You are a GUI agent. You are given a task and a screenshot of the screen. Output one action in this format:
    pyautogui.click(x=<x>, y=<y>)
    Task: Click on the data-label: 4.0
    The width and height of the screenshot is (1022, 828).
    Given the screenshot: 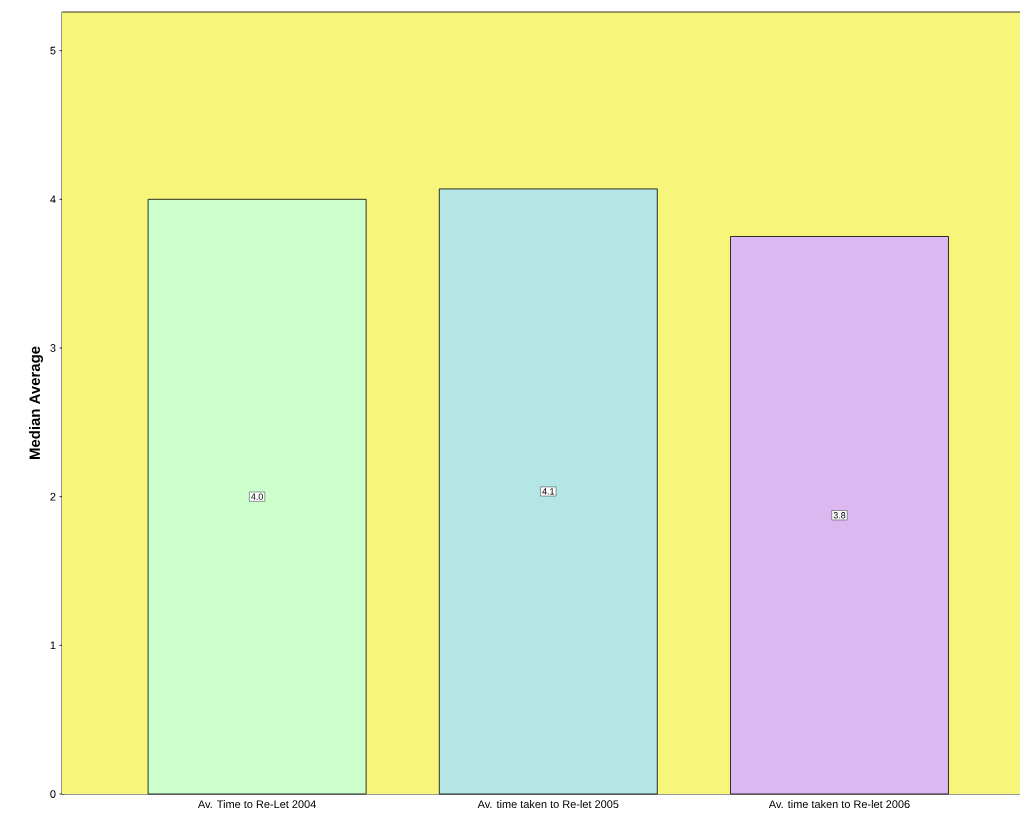 What is the action you would take?
    pyautogui.click(x=257, y=496)
    